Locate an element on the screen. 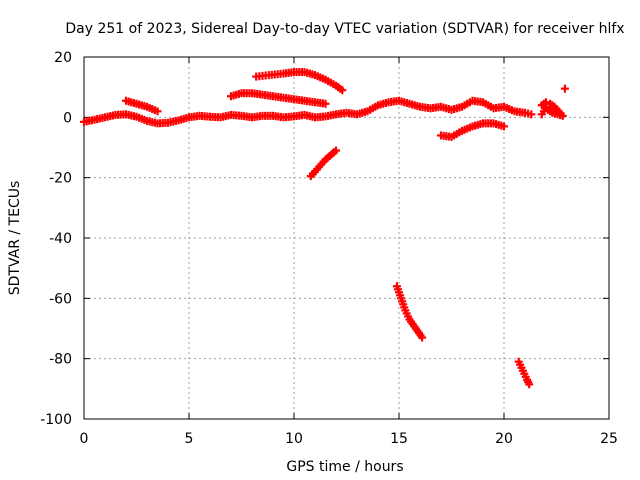 The image size is (640, 480). x-tick-label: 0 is located at coordinates (84, 439).